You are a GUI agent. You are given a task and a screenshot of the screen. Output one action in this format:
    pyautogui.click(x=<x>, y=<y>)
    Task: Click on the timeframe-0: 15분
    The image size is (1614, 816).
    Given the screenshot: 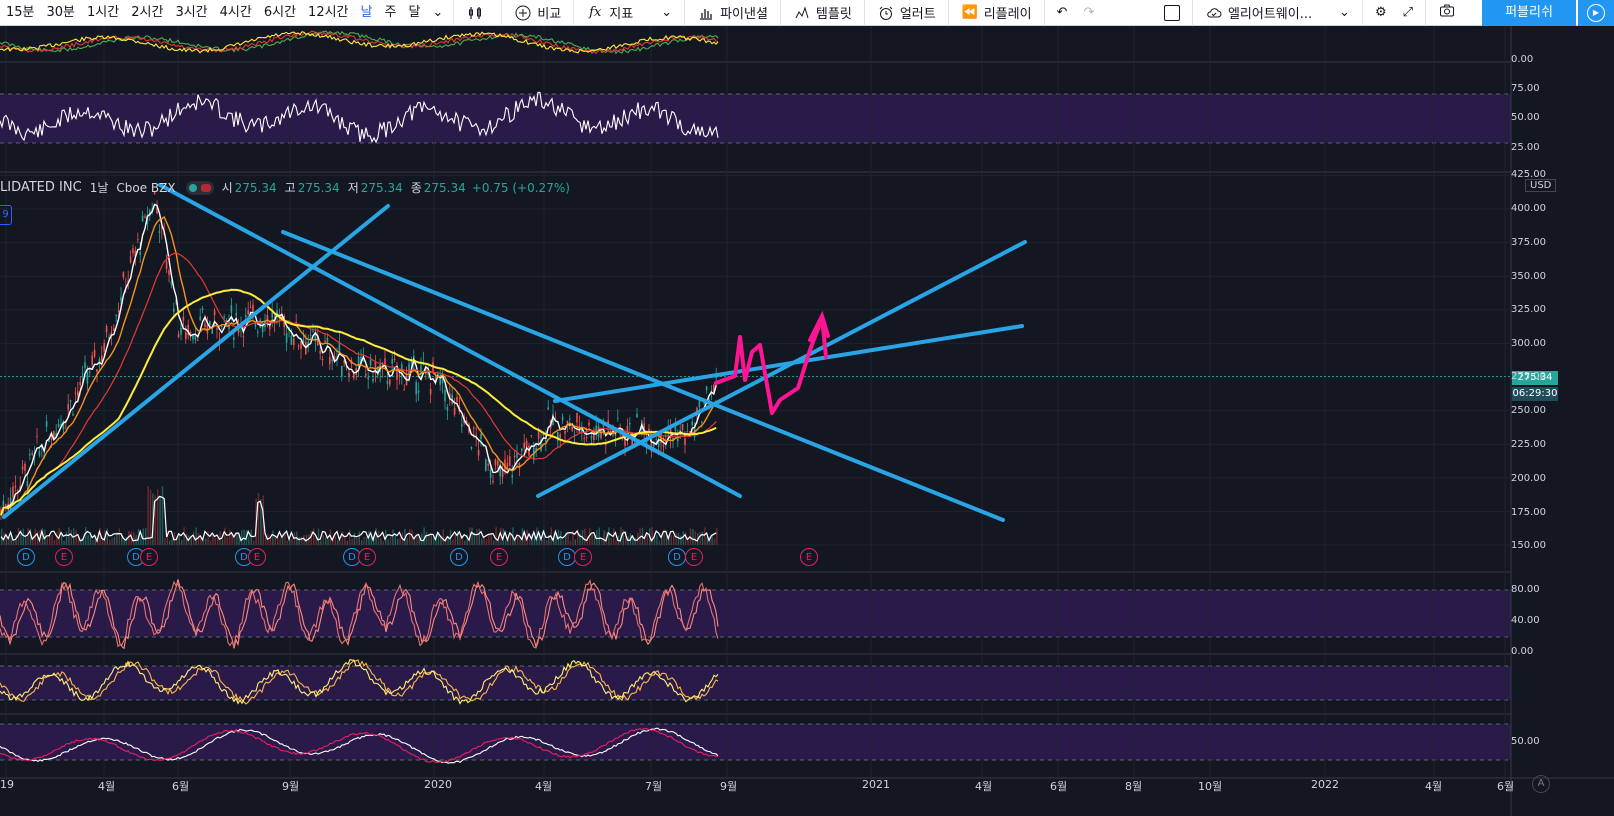 What is the action you would take?
    pyautogui.click(x=20, y=12)
    